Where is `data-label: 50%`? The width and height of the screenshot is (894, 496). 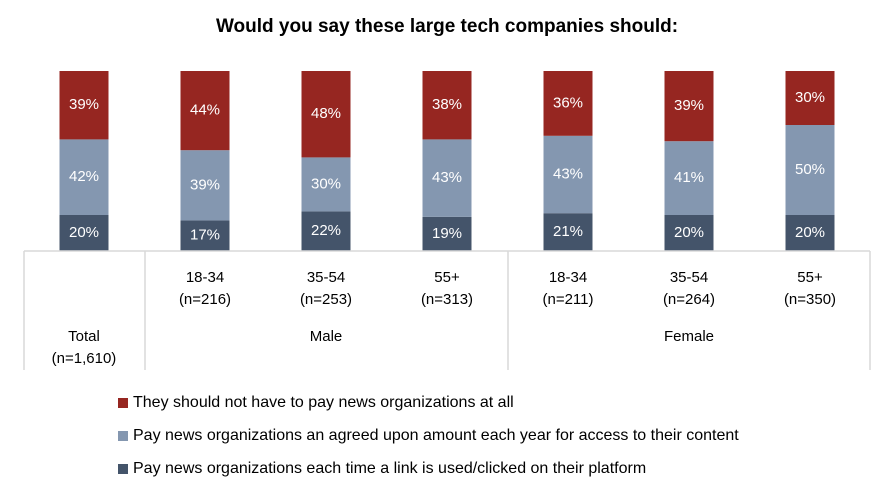 data-label: 50% is located at coordinates (810, 169).